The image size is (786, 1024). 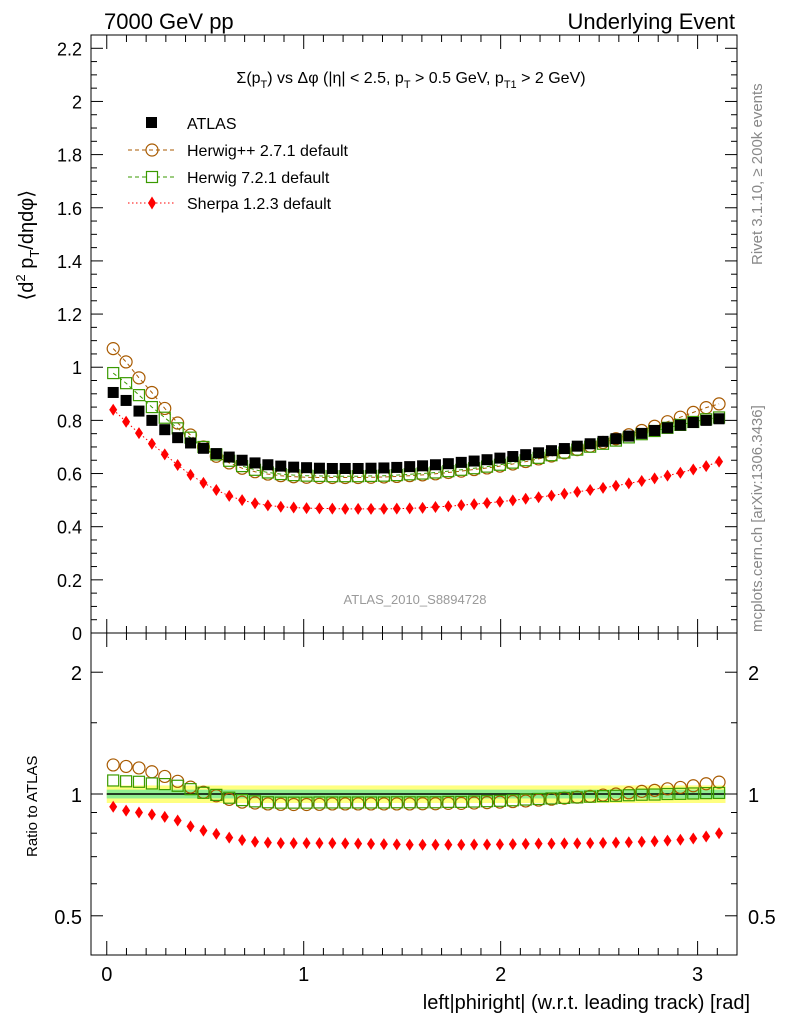 What do you see at coordinates (27, 245) in the screenshot?
I see `main-y-axis-label: ⟨d2 pT/dηdφ⟩` at bounding box center [27, 245].